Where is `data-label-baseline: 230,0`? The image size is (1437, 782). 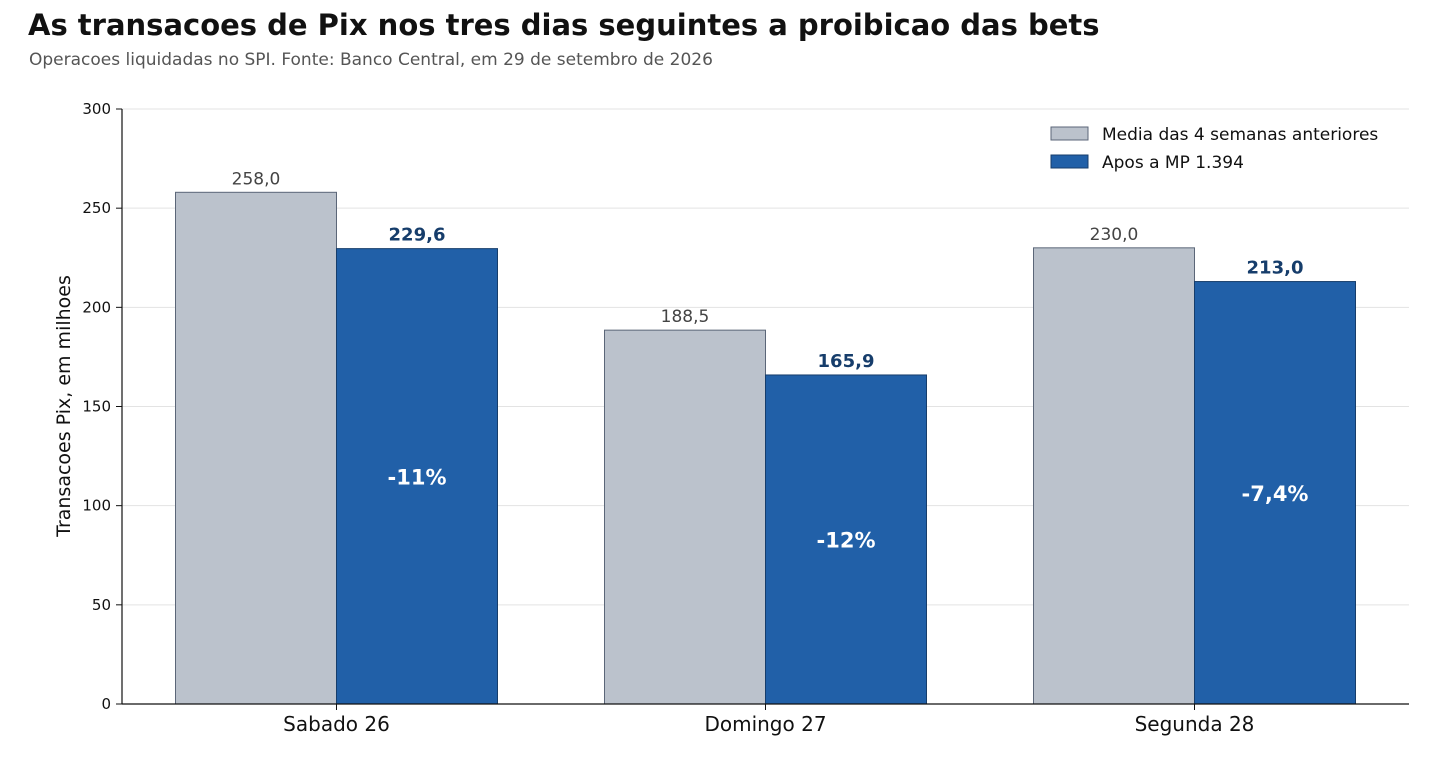 data-label-baseline: 230,0 is located at coordinates (1114, 235).